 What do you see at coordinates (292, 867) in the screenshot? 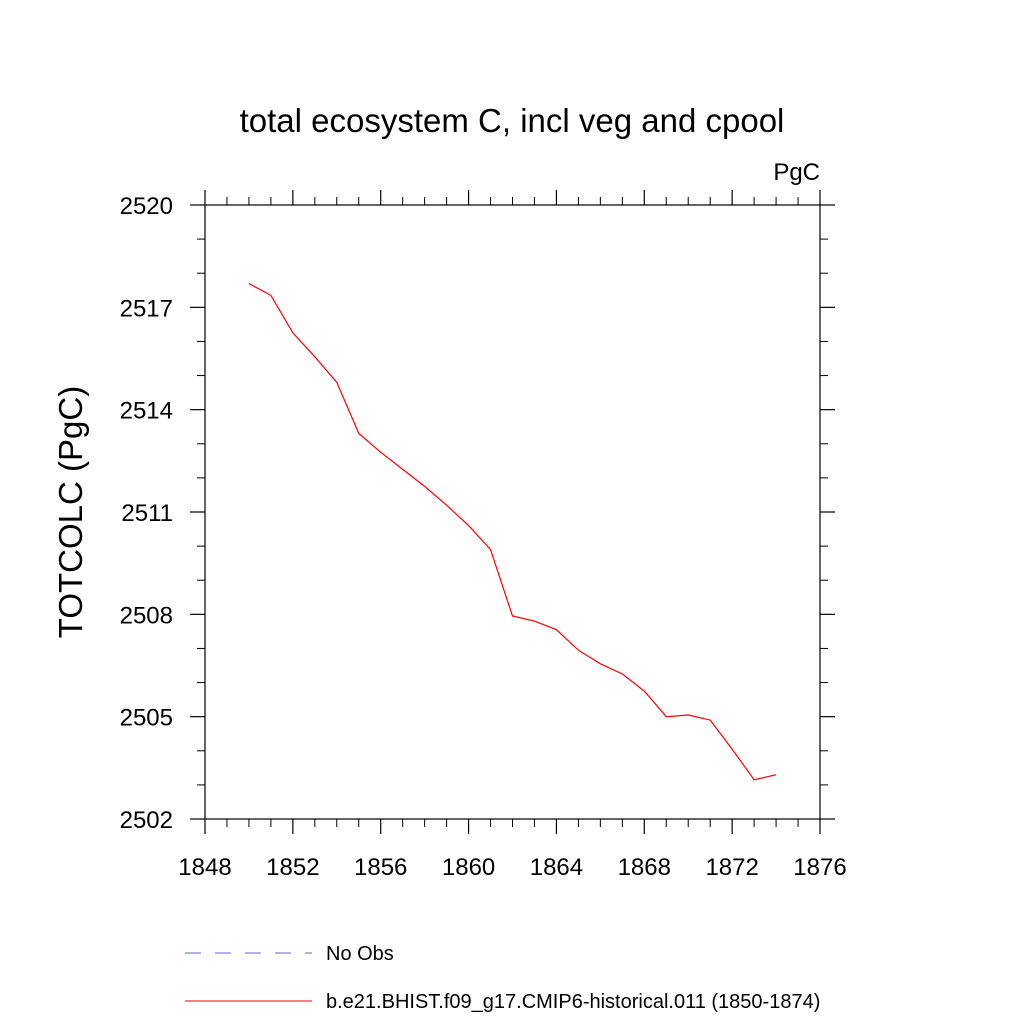
I see `x-tick-label: 1852` at bounding box center [292, 867].